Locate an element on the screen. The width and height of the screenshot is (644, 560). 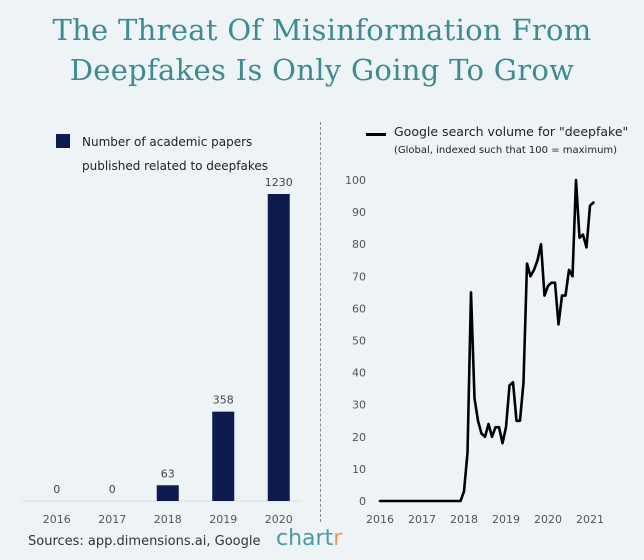
source-note: Sources: app.dimensions.ai, Google is located at coordinates (144, 541).